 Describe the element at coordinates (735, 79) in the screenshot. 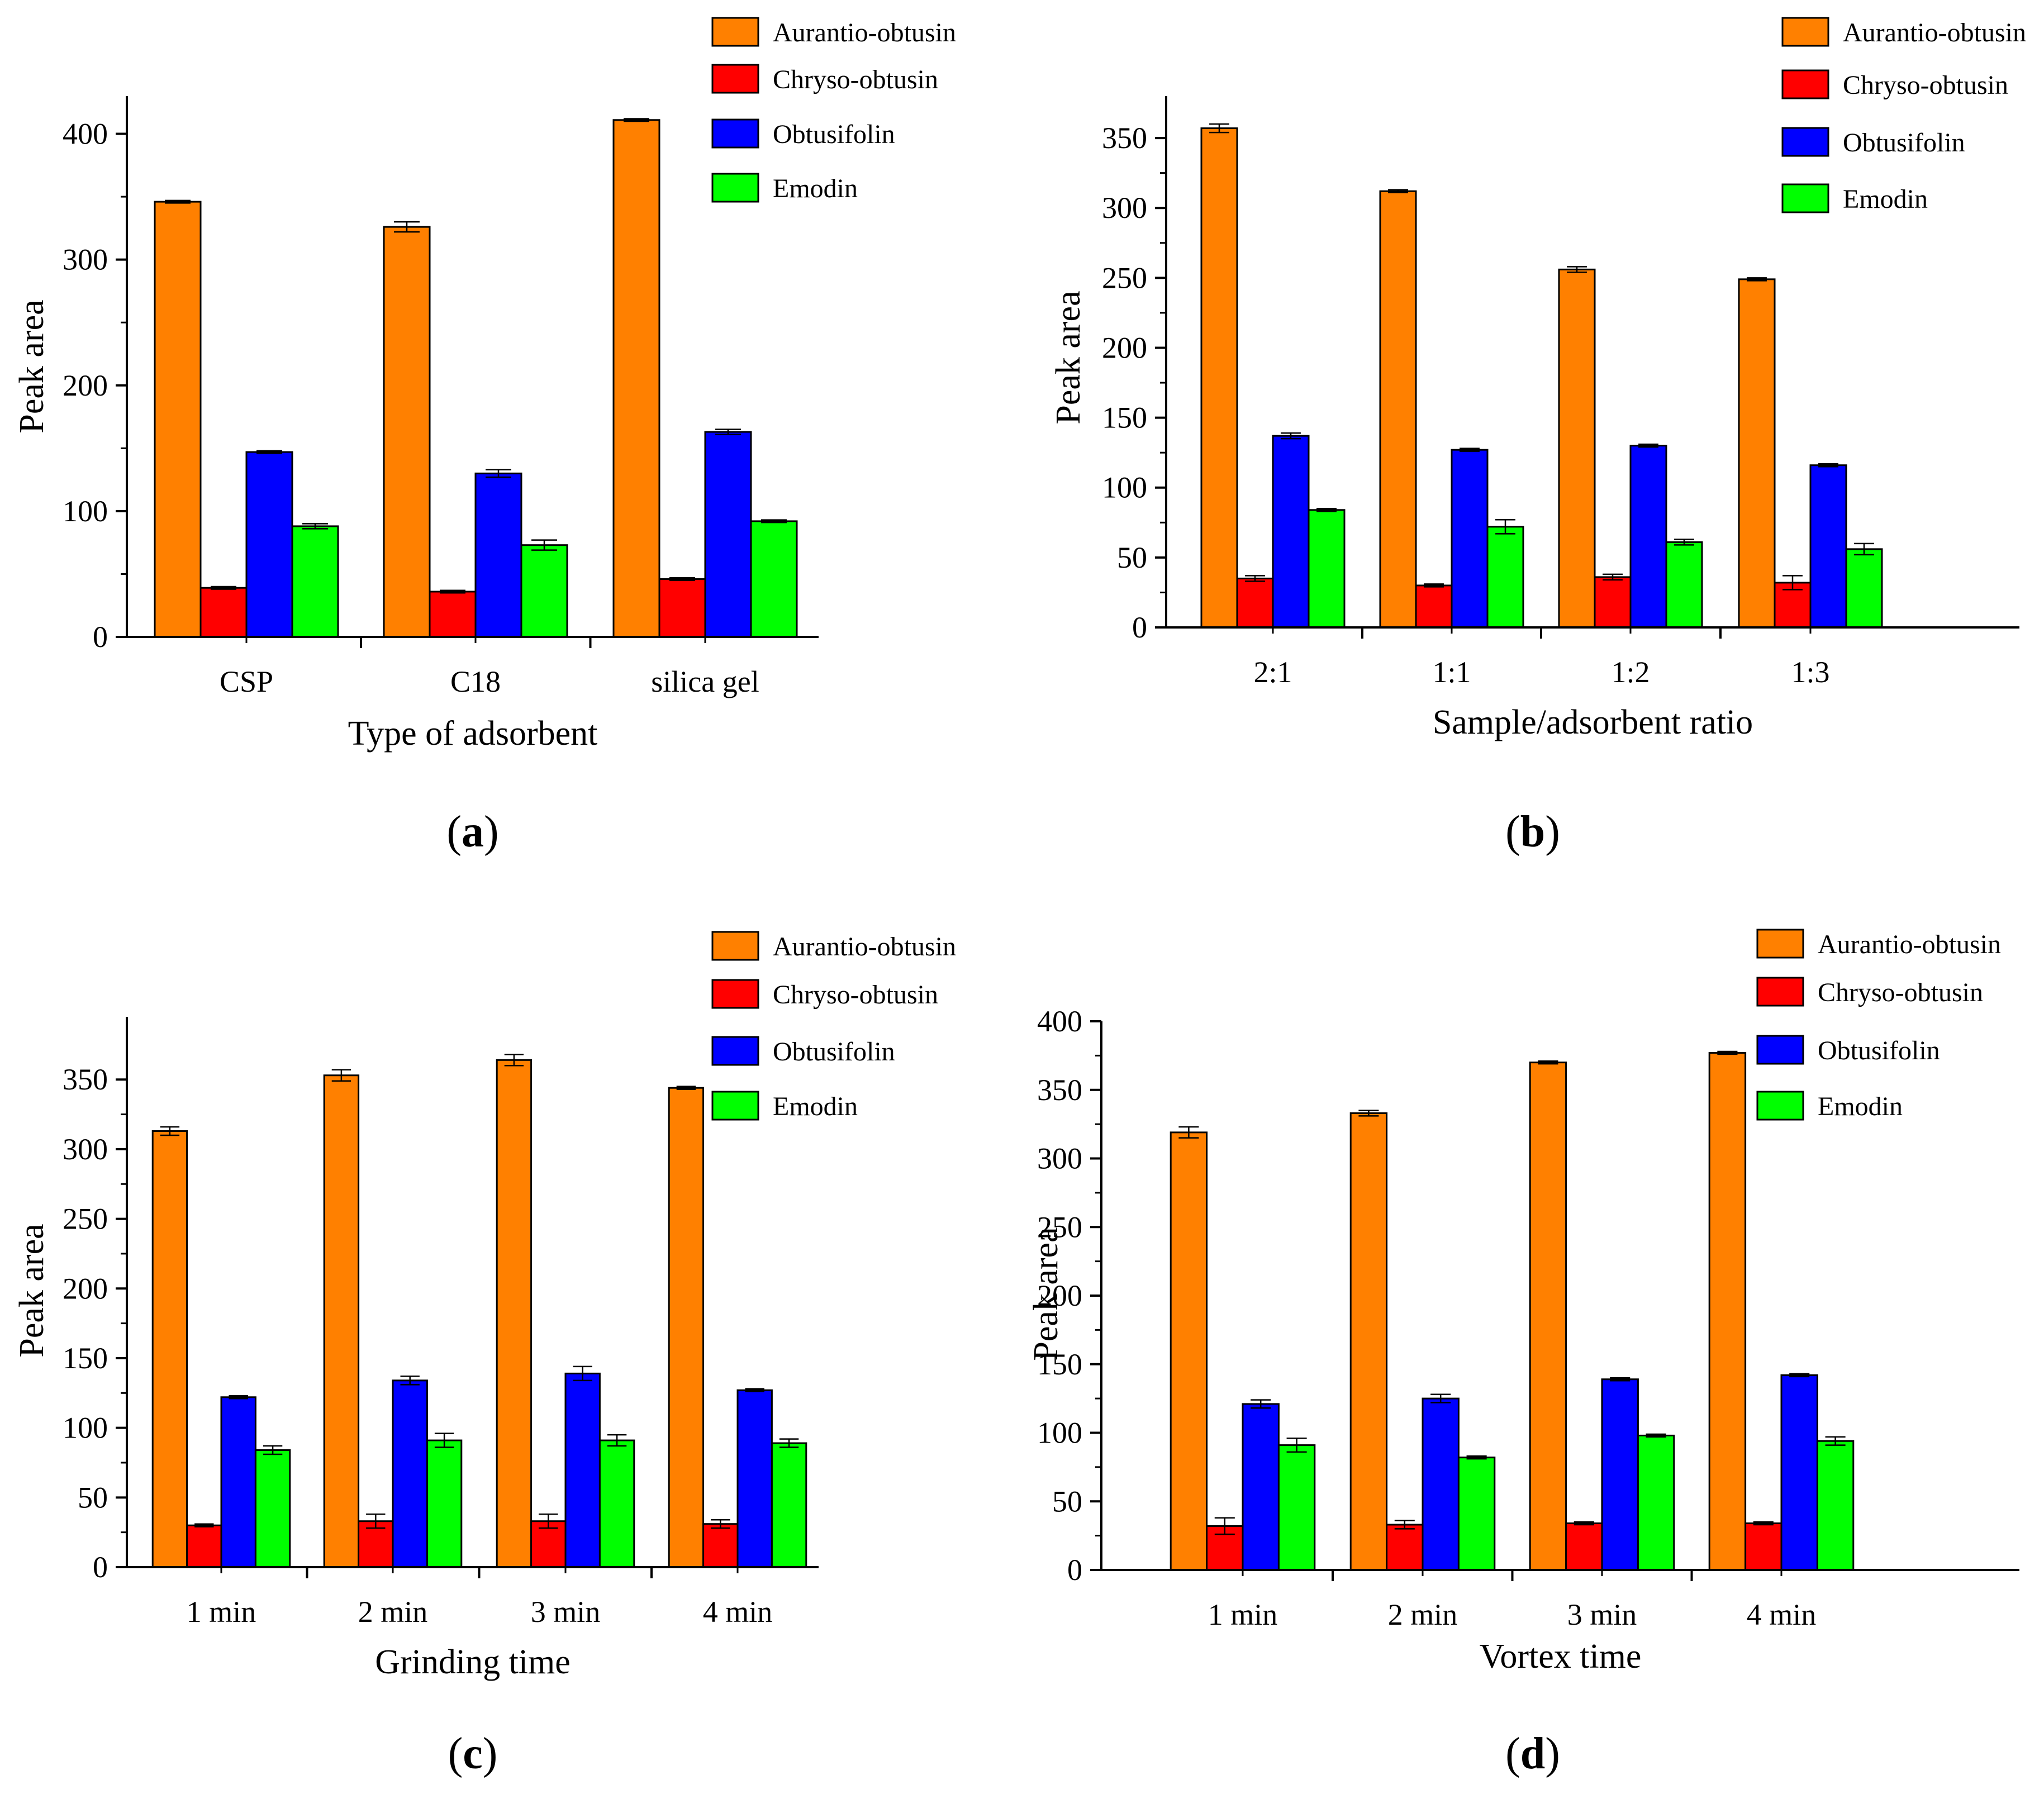

I see `legend-swatch-chryso-obtusin` at that location.